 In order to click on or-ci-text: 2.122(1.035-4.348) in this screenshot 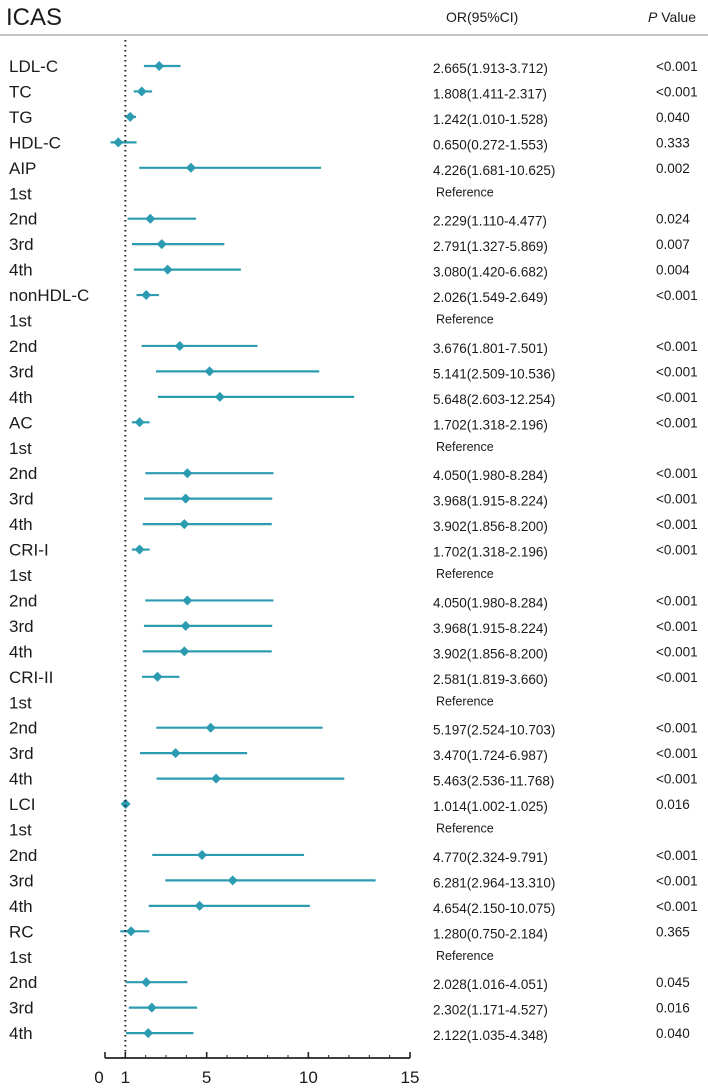, I will do `click(490, 1035)`.